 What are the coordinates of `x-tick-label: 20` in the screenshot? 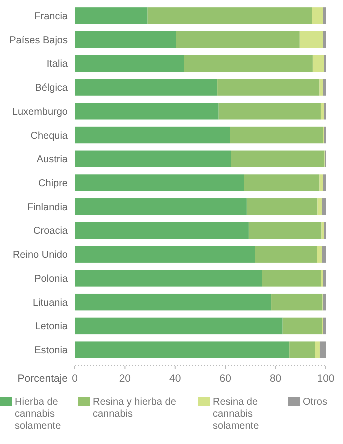 It's located at (125, 379).